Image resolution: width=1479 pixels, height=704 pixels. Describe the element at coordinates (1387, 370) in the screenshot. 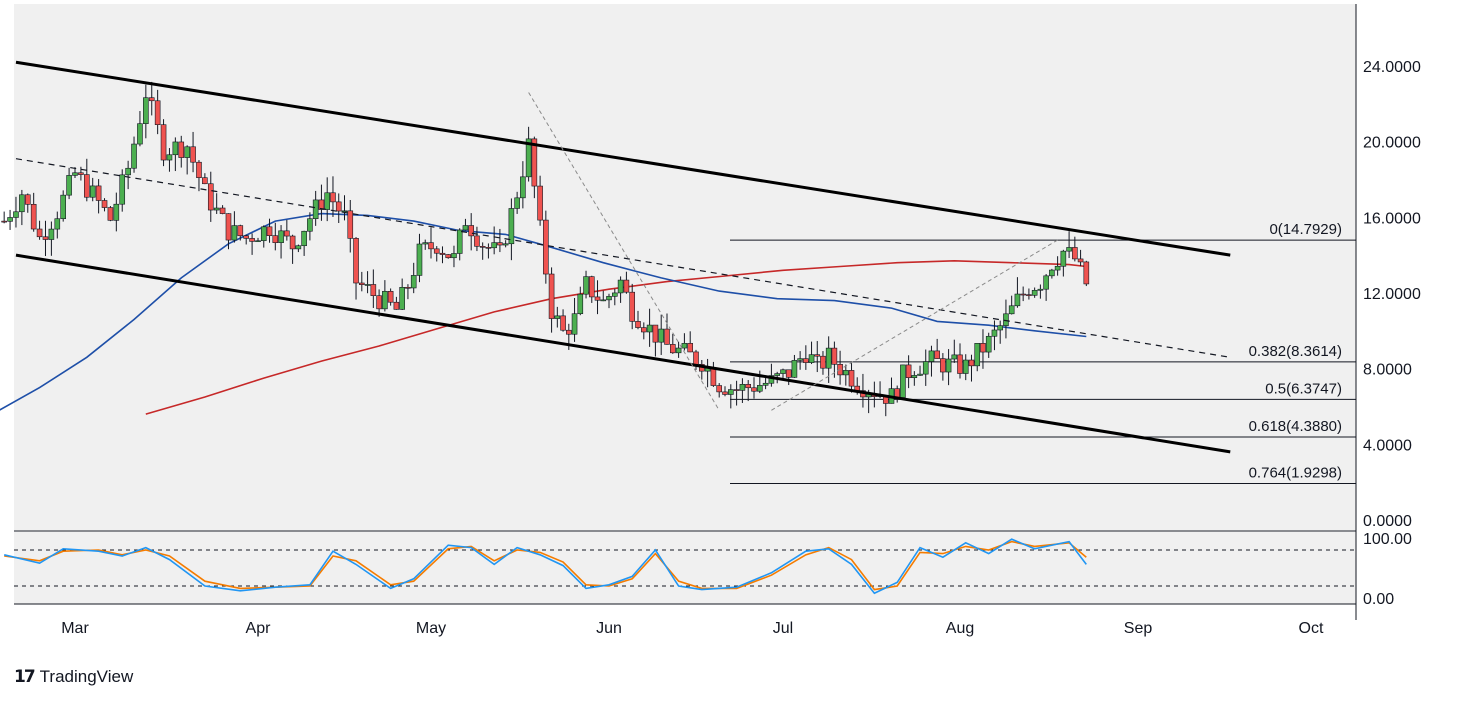

I see `price-tick-label: 8.0000` at that location.